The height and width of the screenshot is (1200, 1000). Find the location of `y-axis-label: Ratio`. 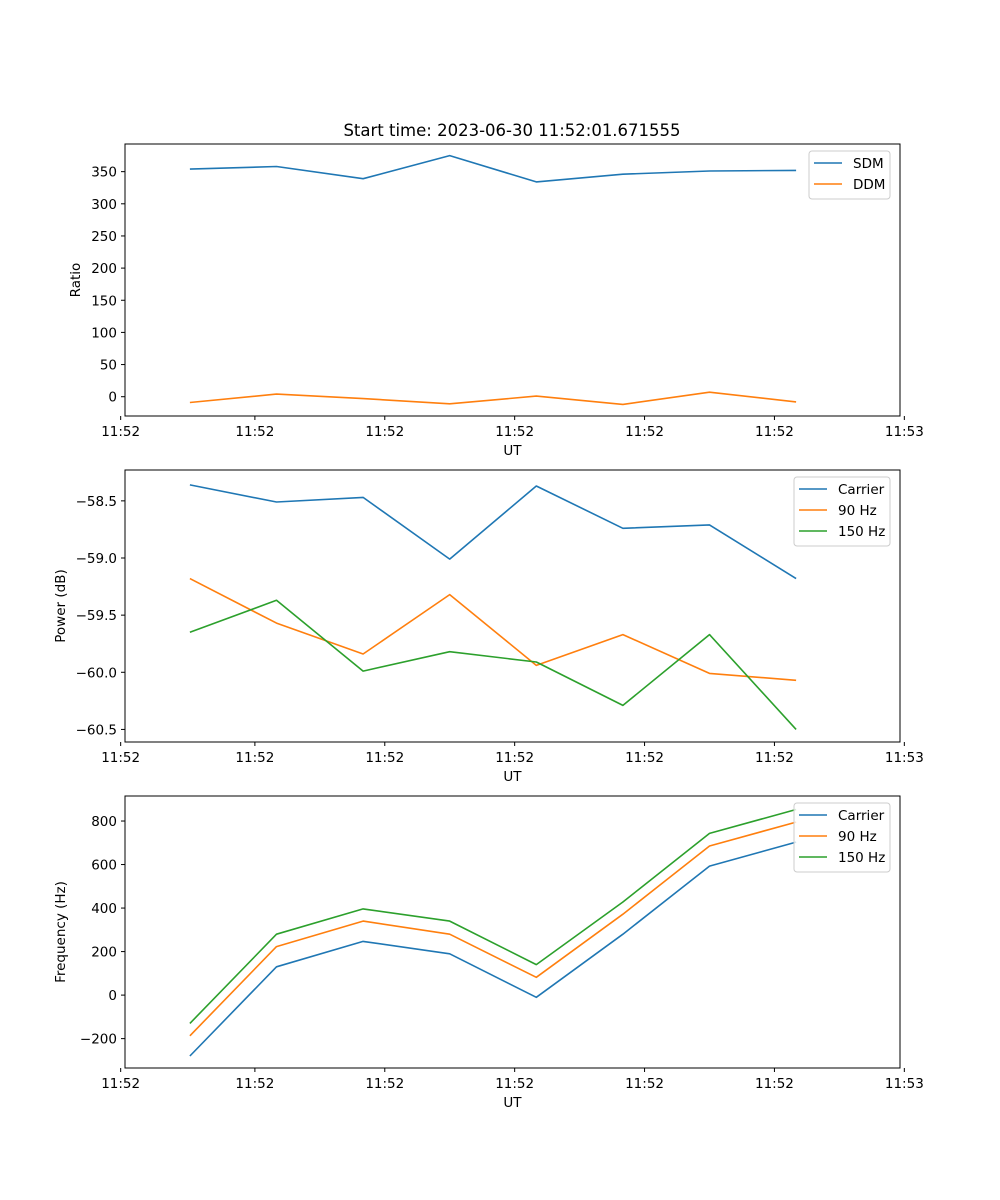

y-axis-label: Ratio is located at coordinates (76, 280).